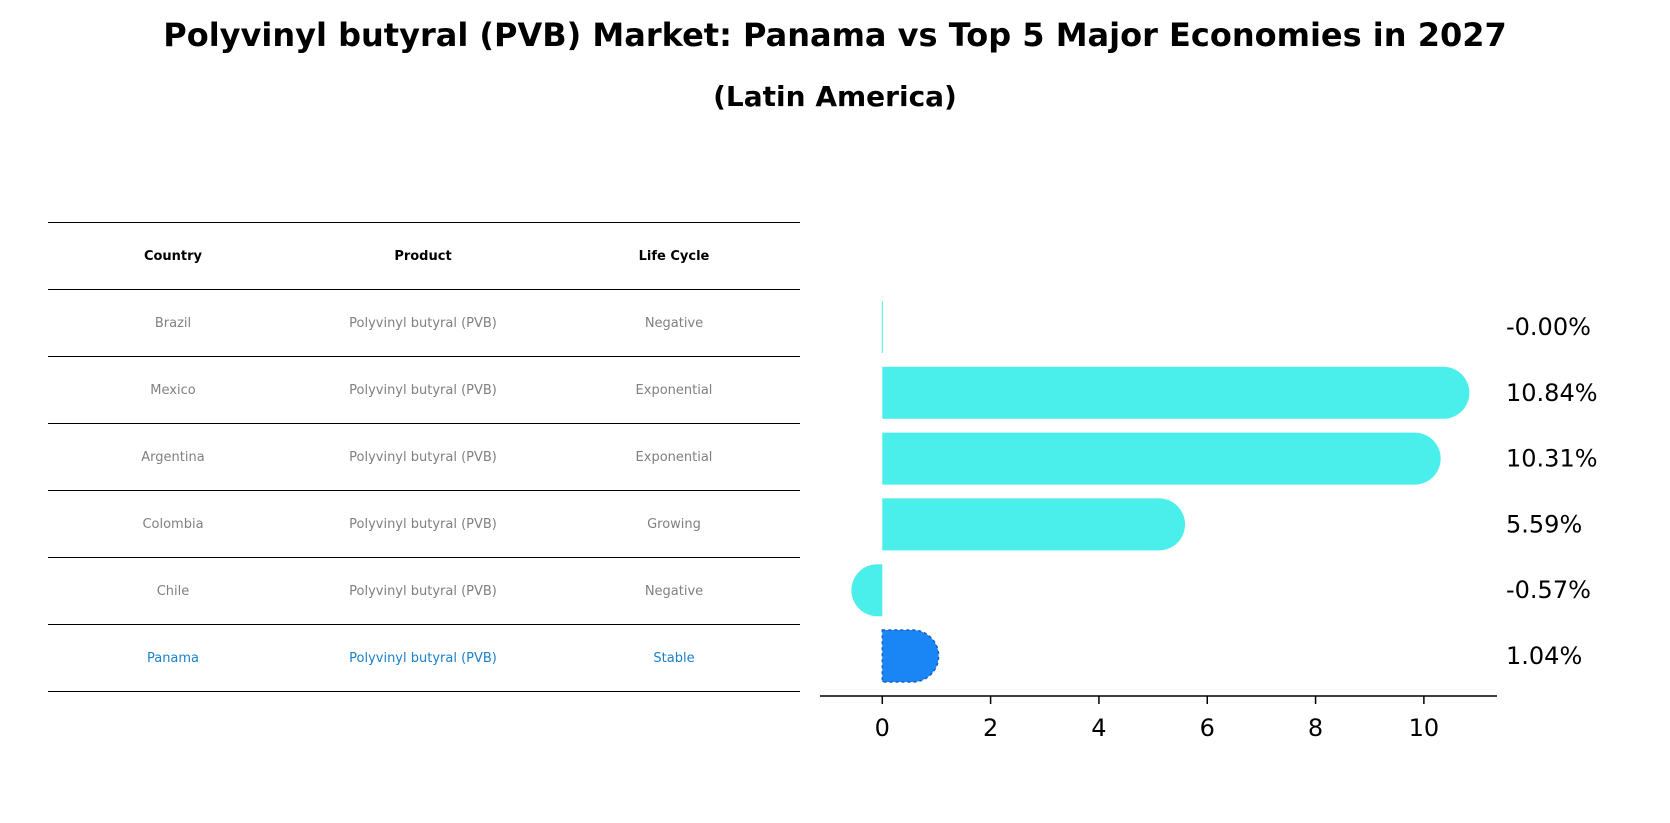  Describe the element at coordinates (1548, 327) in the screenshot. I see `data-label: -0.00%` at that location.